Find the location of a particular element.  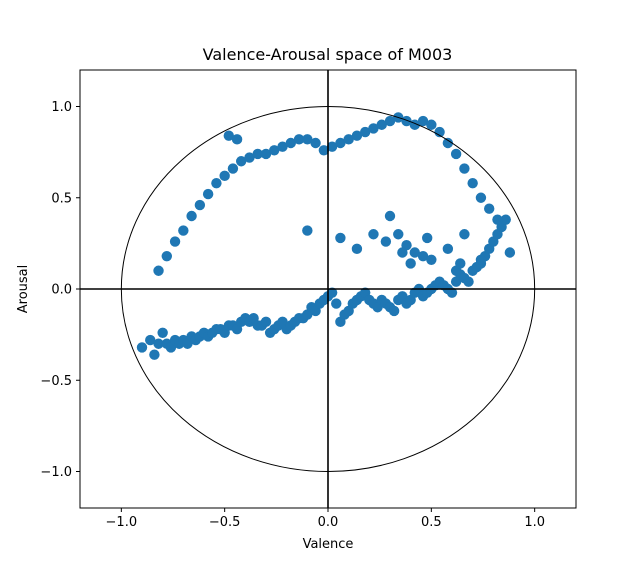

y-tick-label: −0.5 is located at coordinates (56, 381).